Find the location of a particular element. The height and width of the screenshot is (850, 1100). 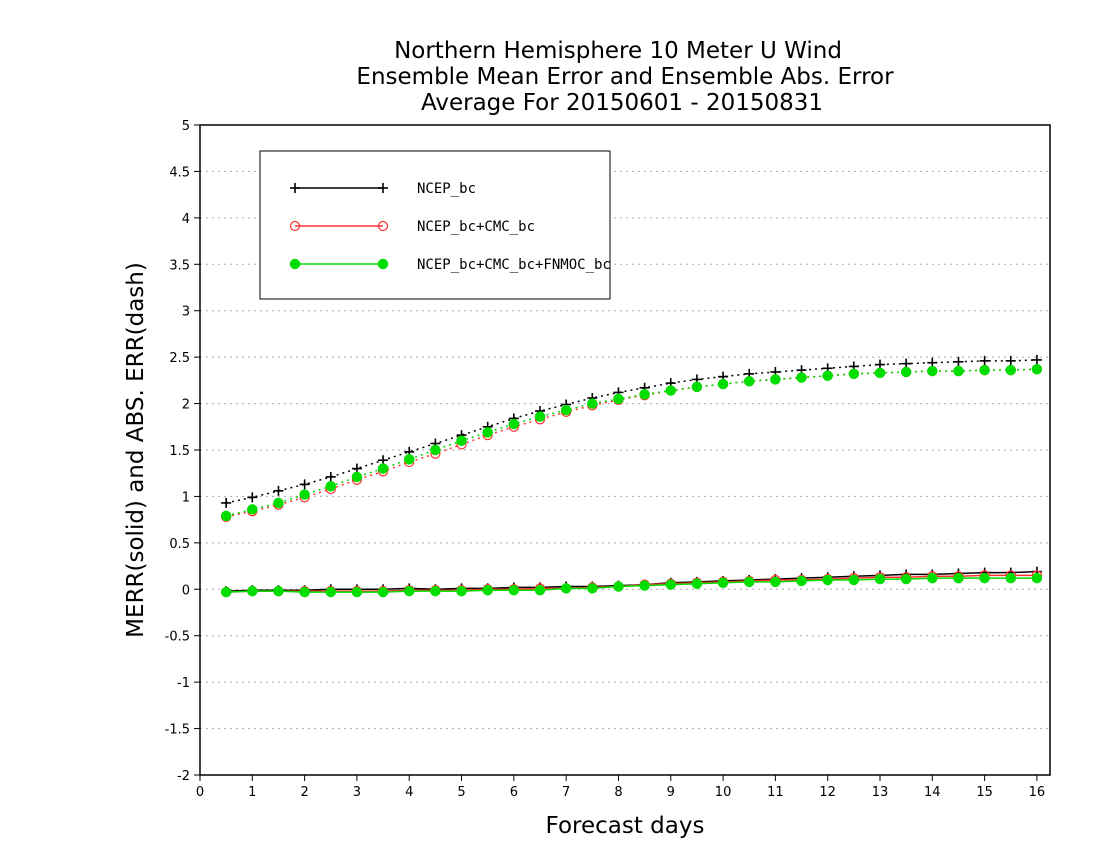

y-tick-label: 4.5 is located at coordinates (179, 172).